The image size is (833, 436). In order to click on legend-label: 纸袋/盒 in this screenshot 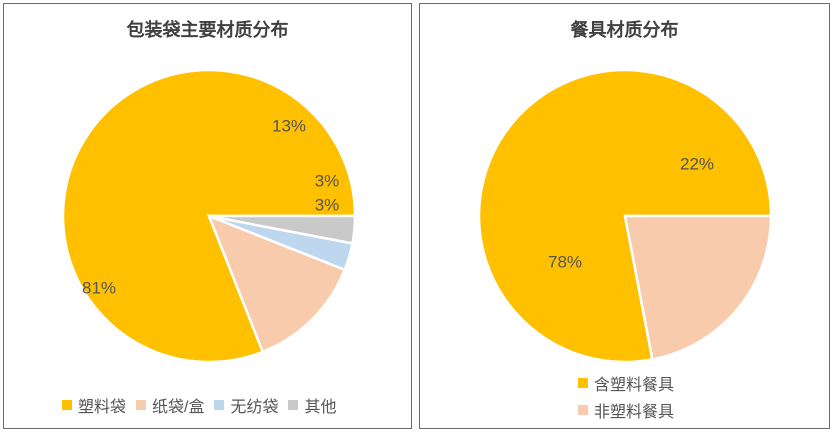, I will do `click(178, 407)`.